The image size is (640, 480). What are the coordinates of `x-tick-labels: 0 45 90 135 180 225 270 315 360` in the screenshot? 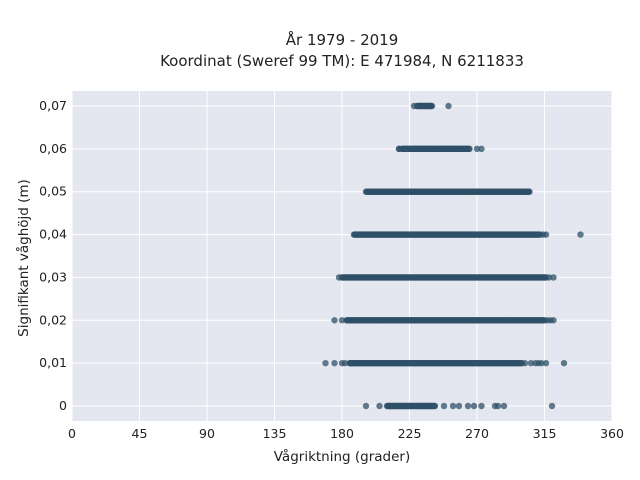 It's located at (346, 433).